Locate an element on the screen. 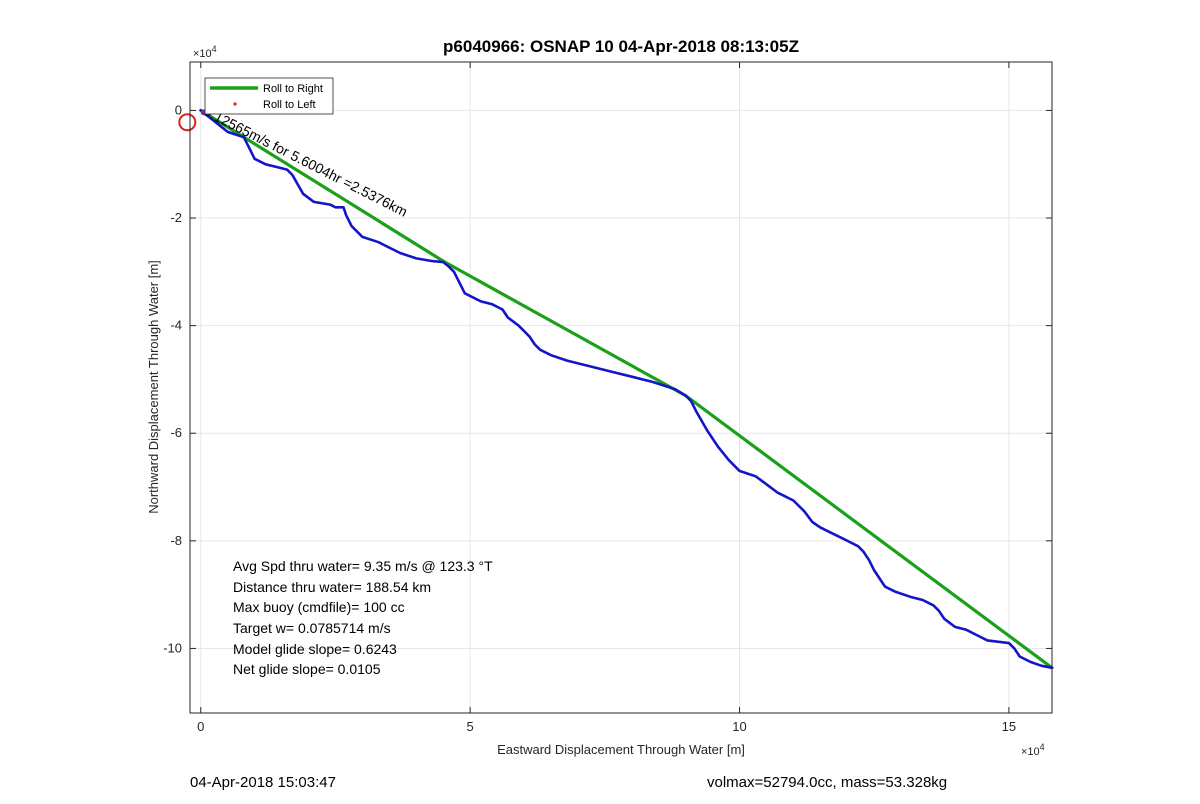 The image size is (1200, 804). start-marker is located at coordinates (187, 122).